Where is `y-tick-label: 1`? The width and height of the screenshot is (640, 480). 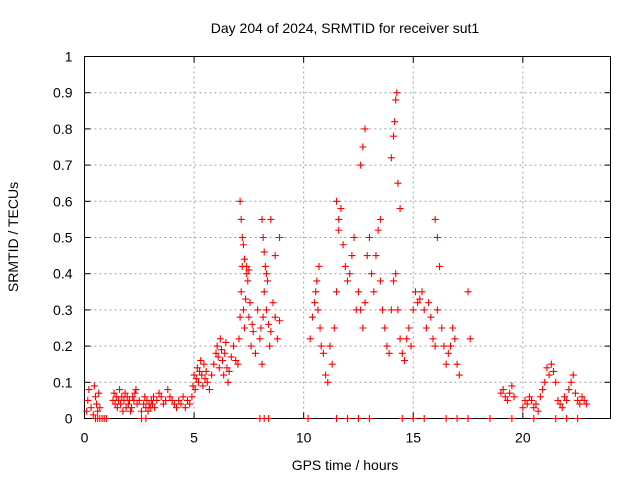
y-tick-label: 1 is located at coordinates (69, 57).